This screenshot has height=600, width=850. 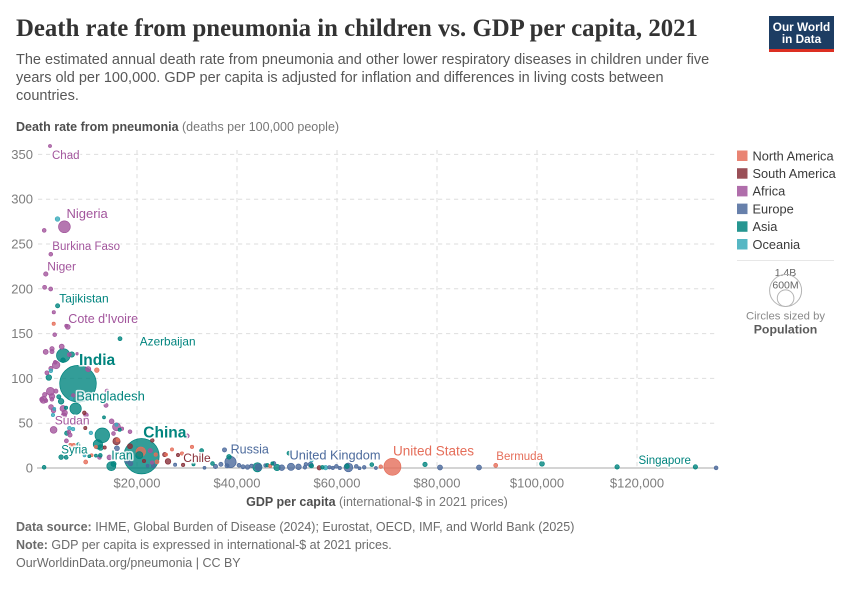 I want to click on svg-text: Chile, so click(x=197, y=458).